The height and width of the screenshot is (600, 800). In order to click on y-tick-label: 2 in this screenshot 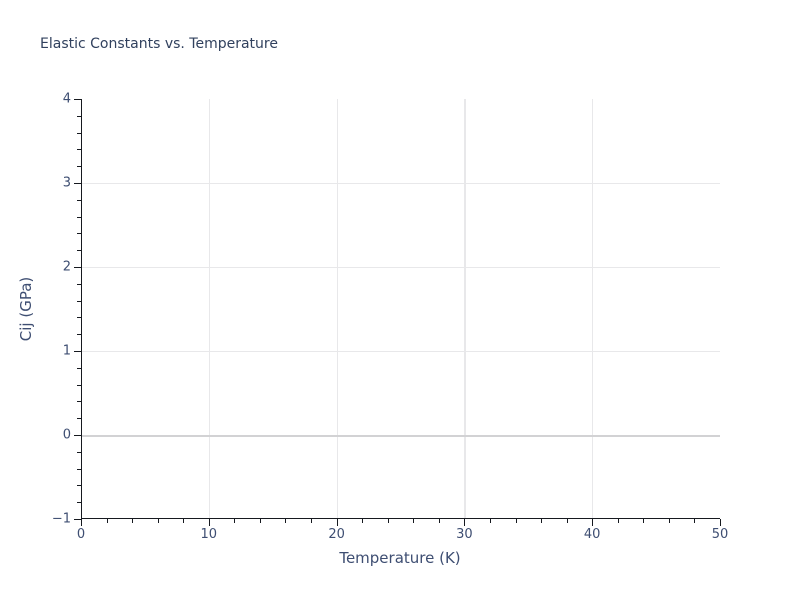, I will do `click(66, 267)`.